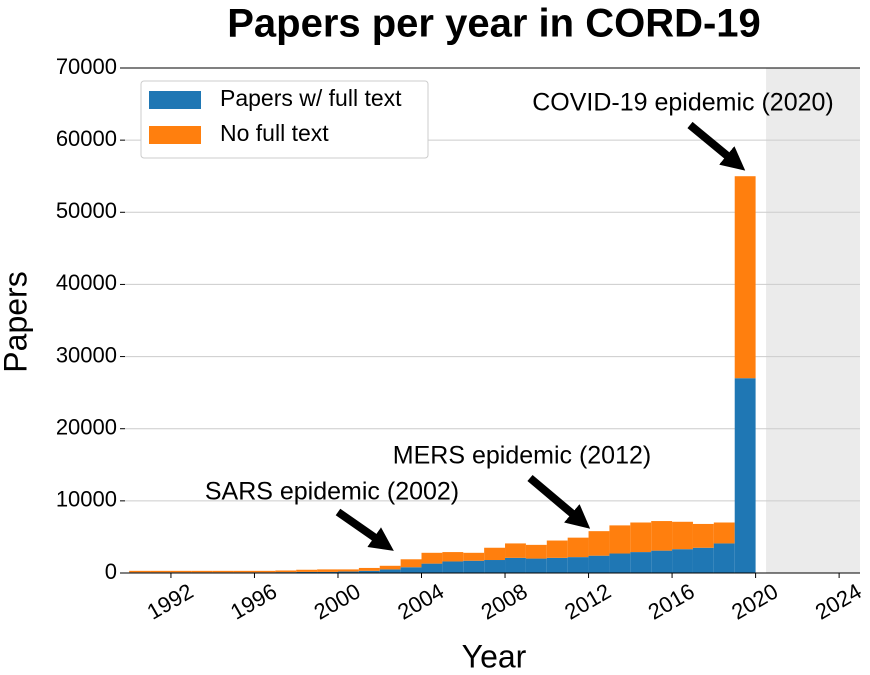 The width and height of the screenshot is (870, 675). Describe the element at coordinates (311, 98) in the screenshot. I see `legend-label: Papers w/ full text` at that location.